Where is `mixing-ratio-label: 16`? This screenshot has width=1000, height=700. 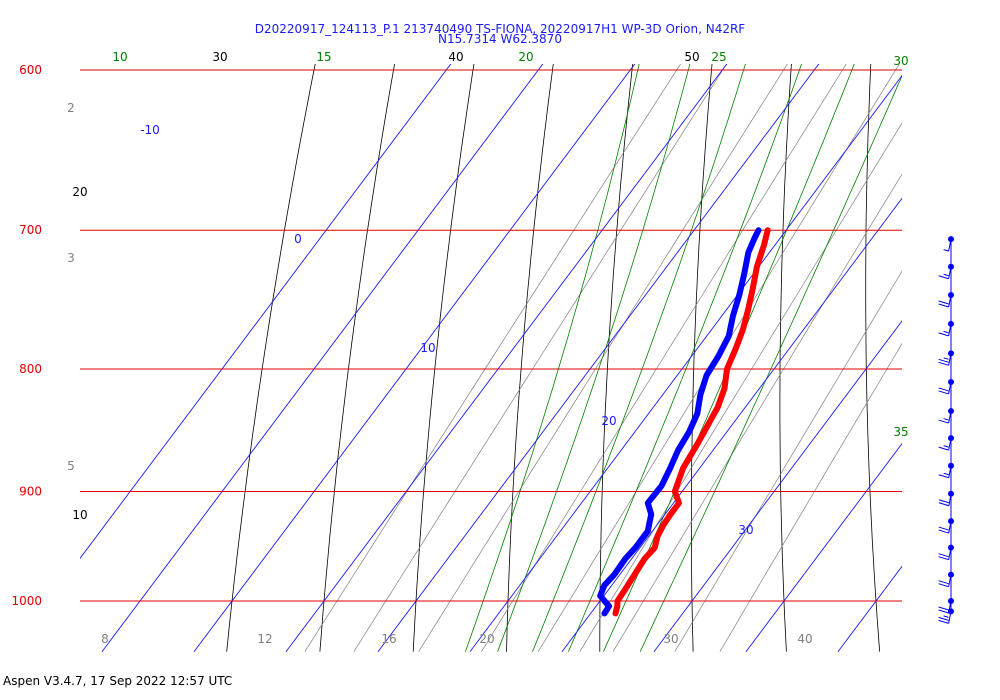 mixing-ratio-label: 16 is located at coordinates (388, 639).